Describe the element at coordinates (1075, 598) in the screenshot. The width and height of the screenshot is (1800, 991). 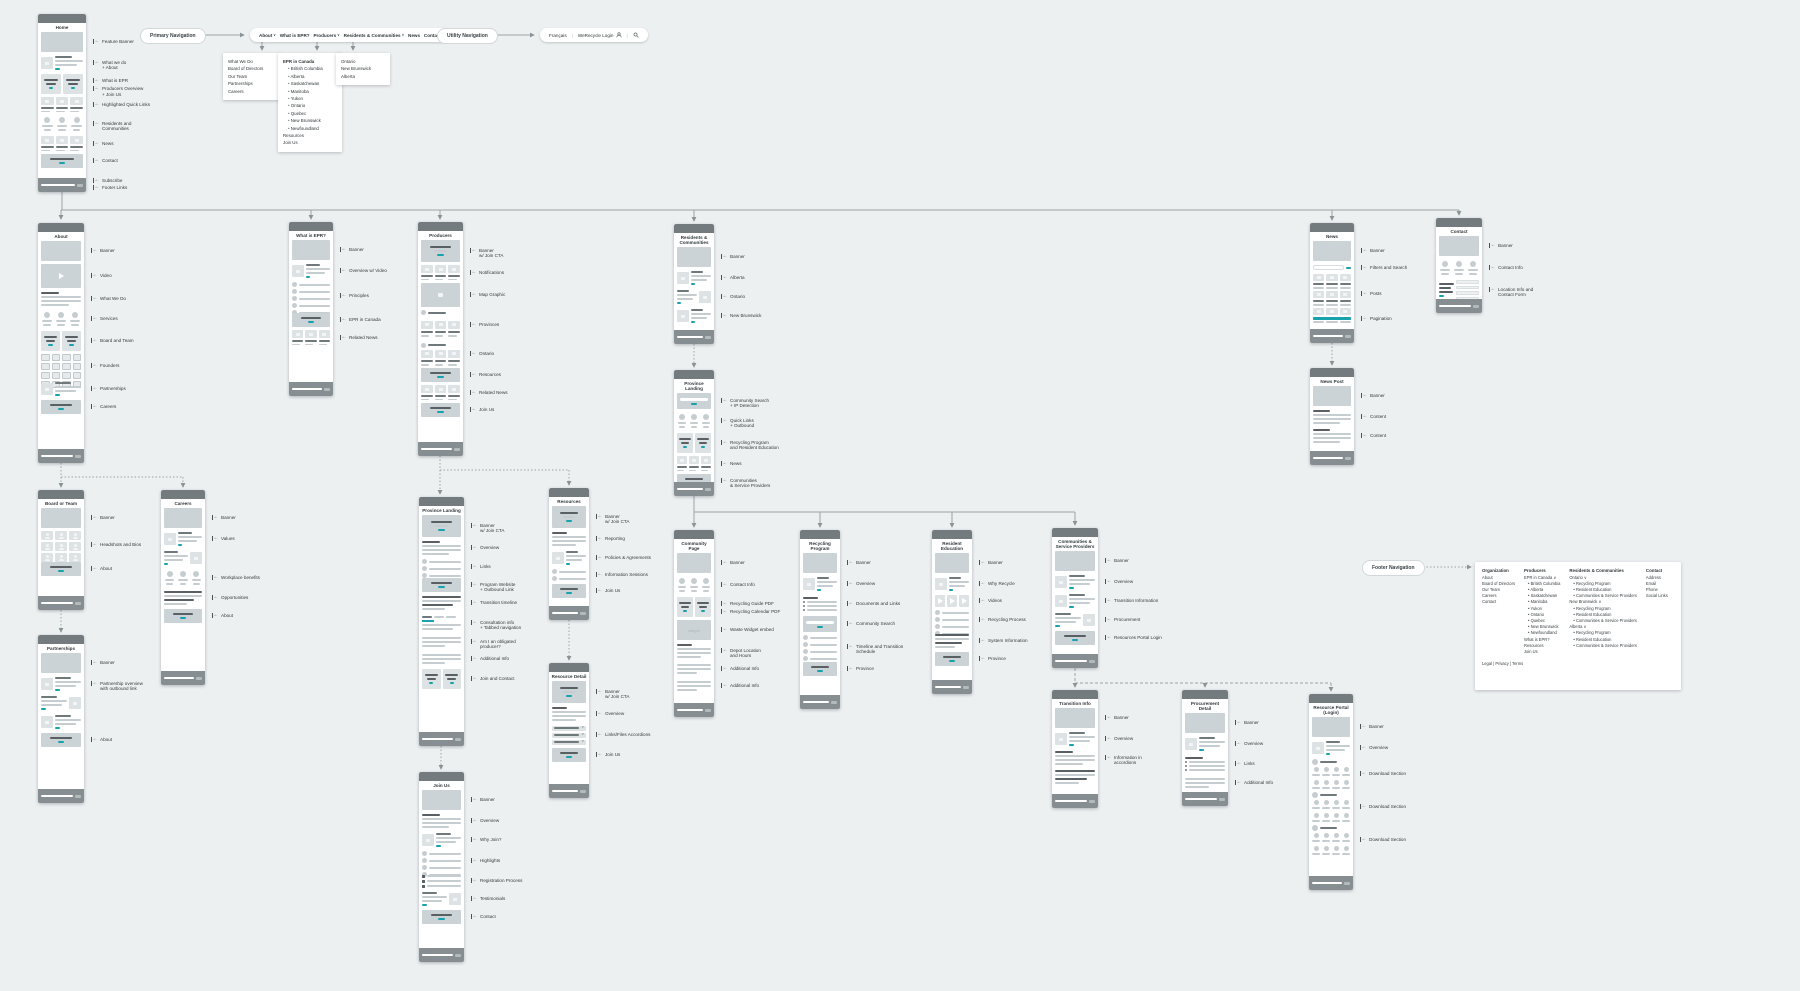
I see `page-card-csp: Communities & Service Providers` at that location.